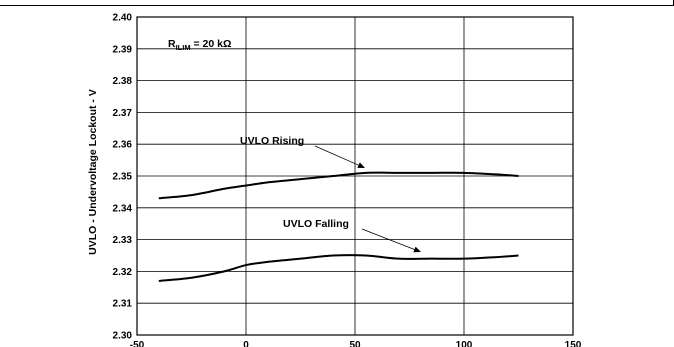 Image resolution: width=674 pixels, height=347 pixels. I want to click on y-tick-label: 2.34, so click(123, 208).